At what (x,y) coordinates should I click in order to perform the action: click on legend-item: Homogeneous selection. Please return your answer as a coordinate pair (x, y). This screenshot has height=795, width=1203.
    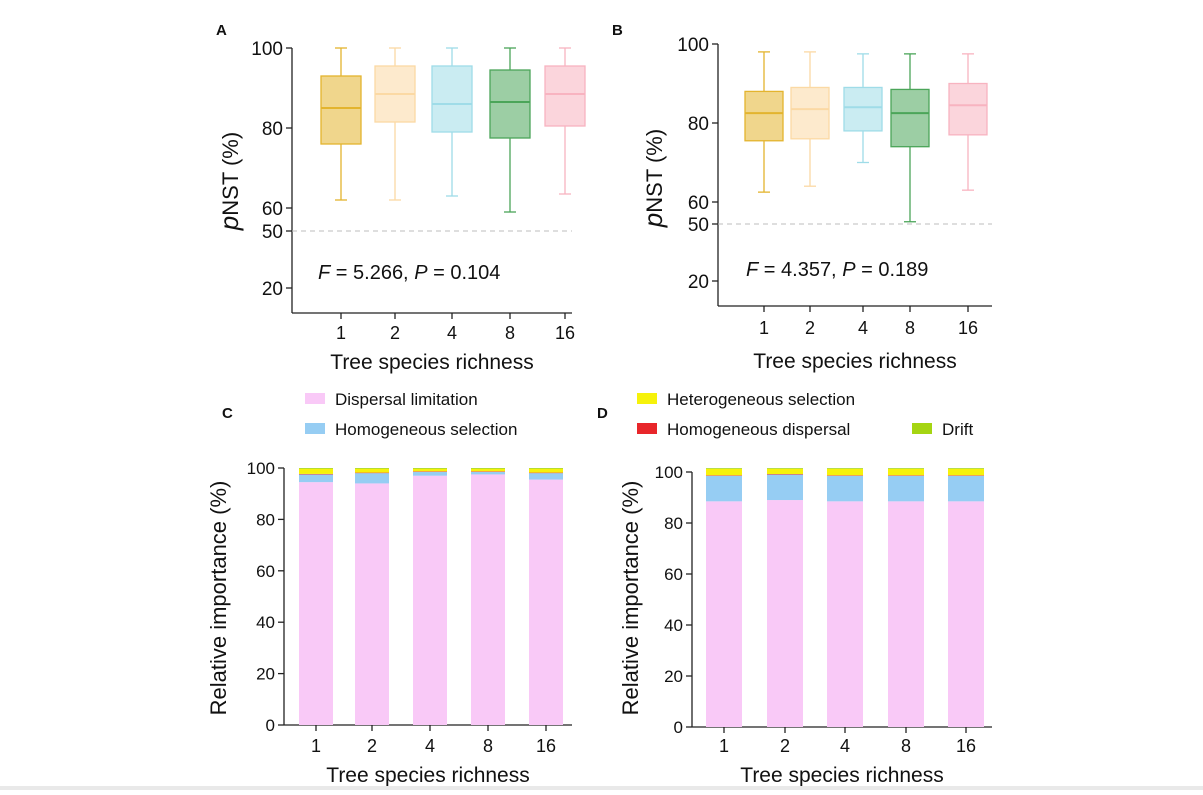
    Looking at the image, I should click on (411, 429).